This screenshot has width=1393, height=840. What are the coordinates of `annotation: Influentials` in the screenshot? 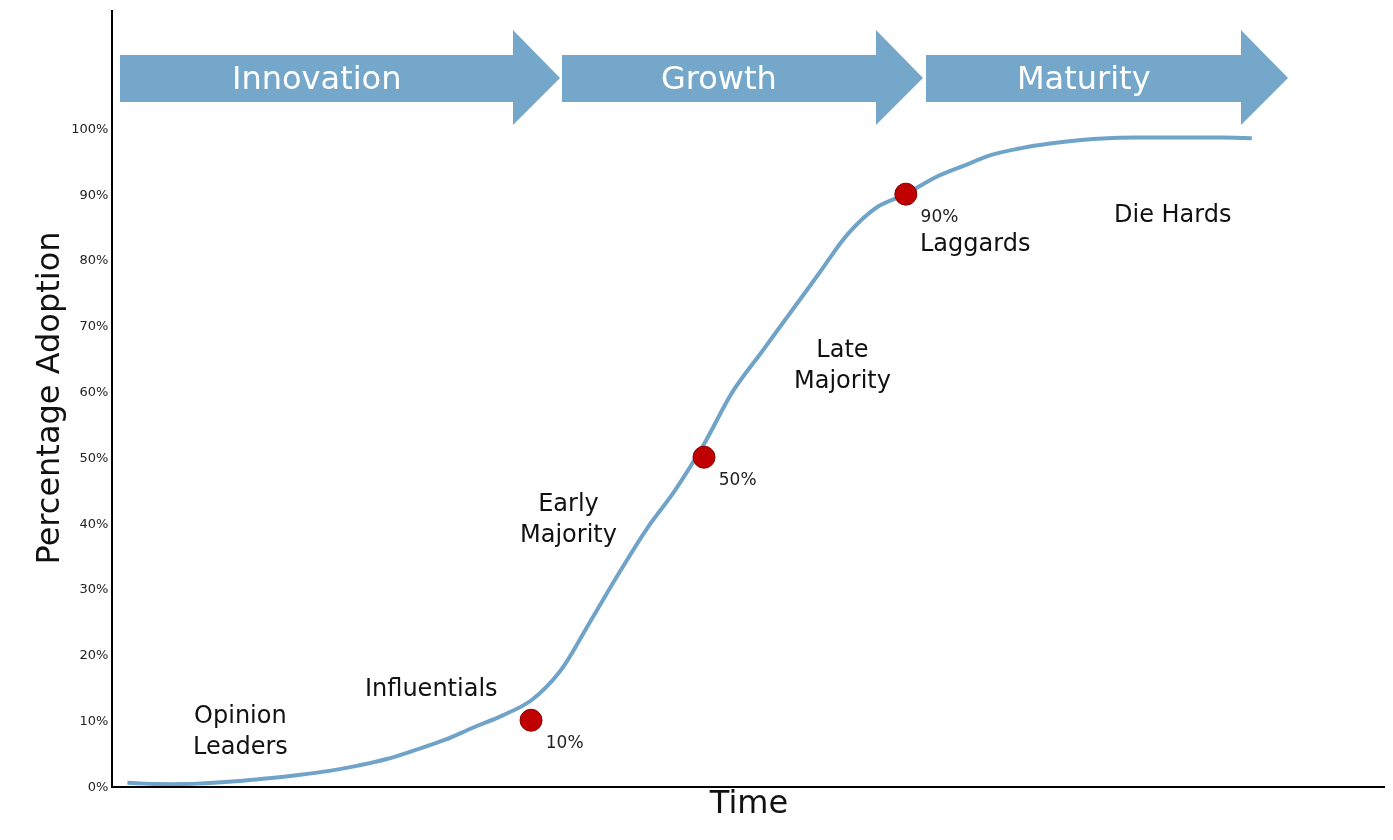 It's located at (431, 688).